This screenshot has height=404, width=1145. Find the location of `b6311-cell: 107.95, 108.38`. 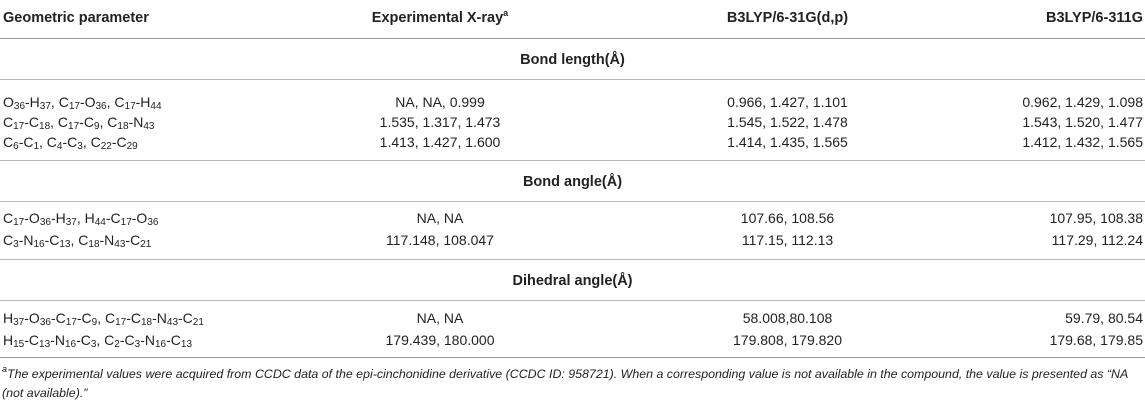

b6311-cell: 107.95, 108.38 is located at coordinates (1096, 218).